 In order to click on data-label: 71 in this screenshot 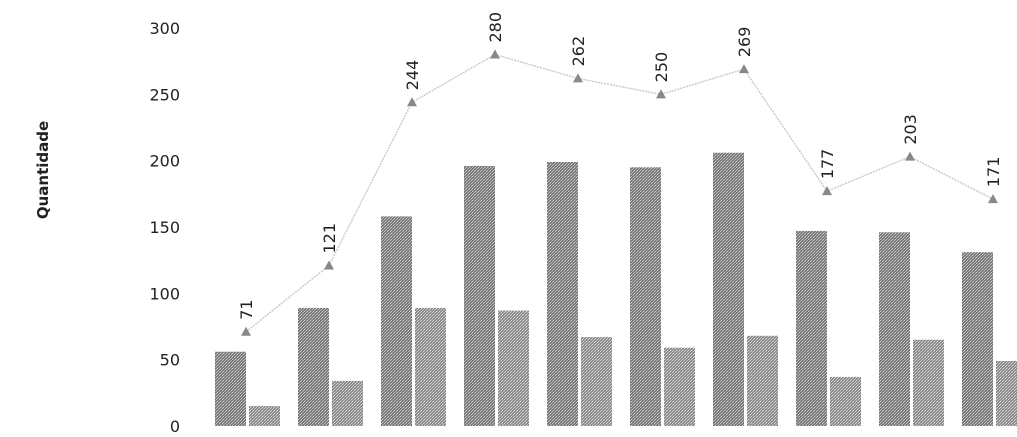, I will do `click(246, 309)`.